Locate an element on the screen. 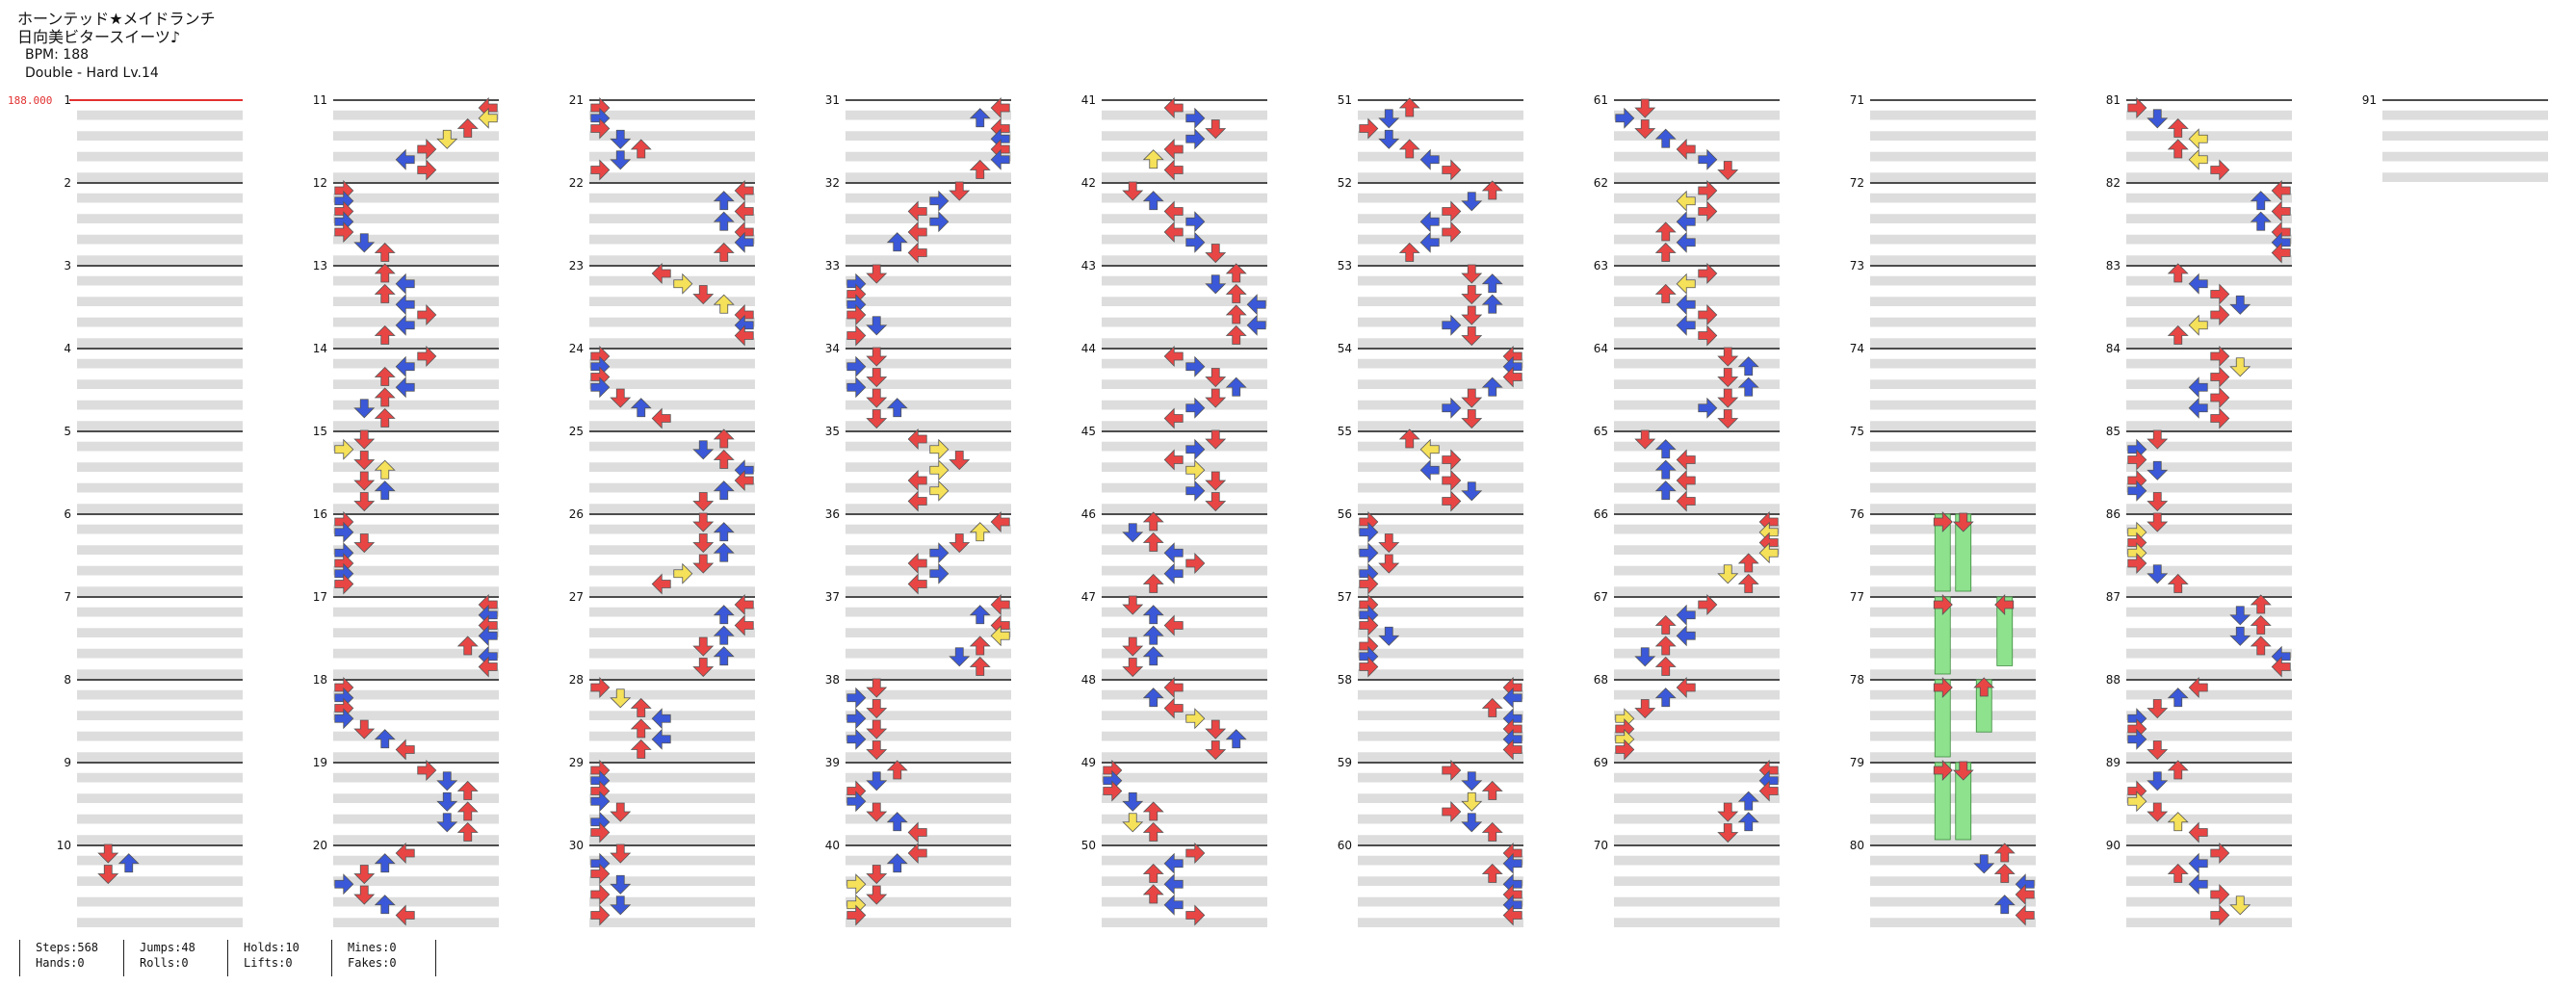  measure: 77 is located at coordinates (1943, 634).